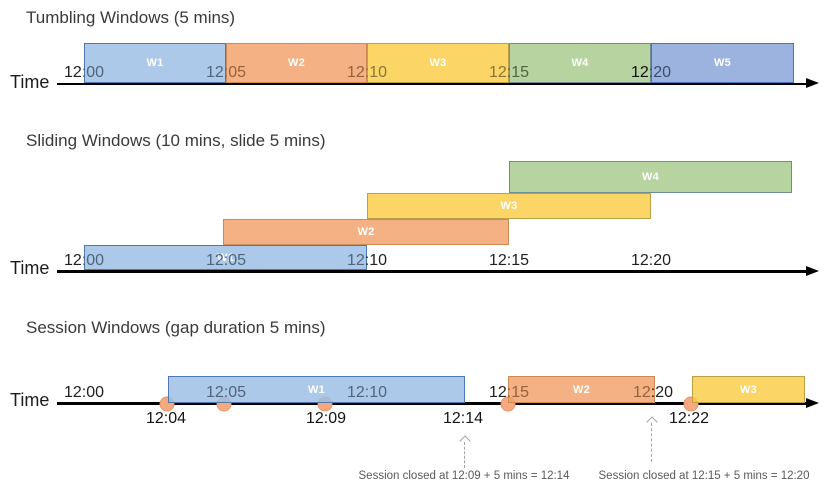 The image size is (829, 498). What do you see at coordinates (431, 83) in the screenshot?
I see `time-axis-line-tumbling` at bounding box center [431, 83].